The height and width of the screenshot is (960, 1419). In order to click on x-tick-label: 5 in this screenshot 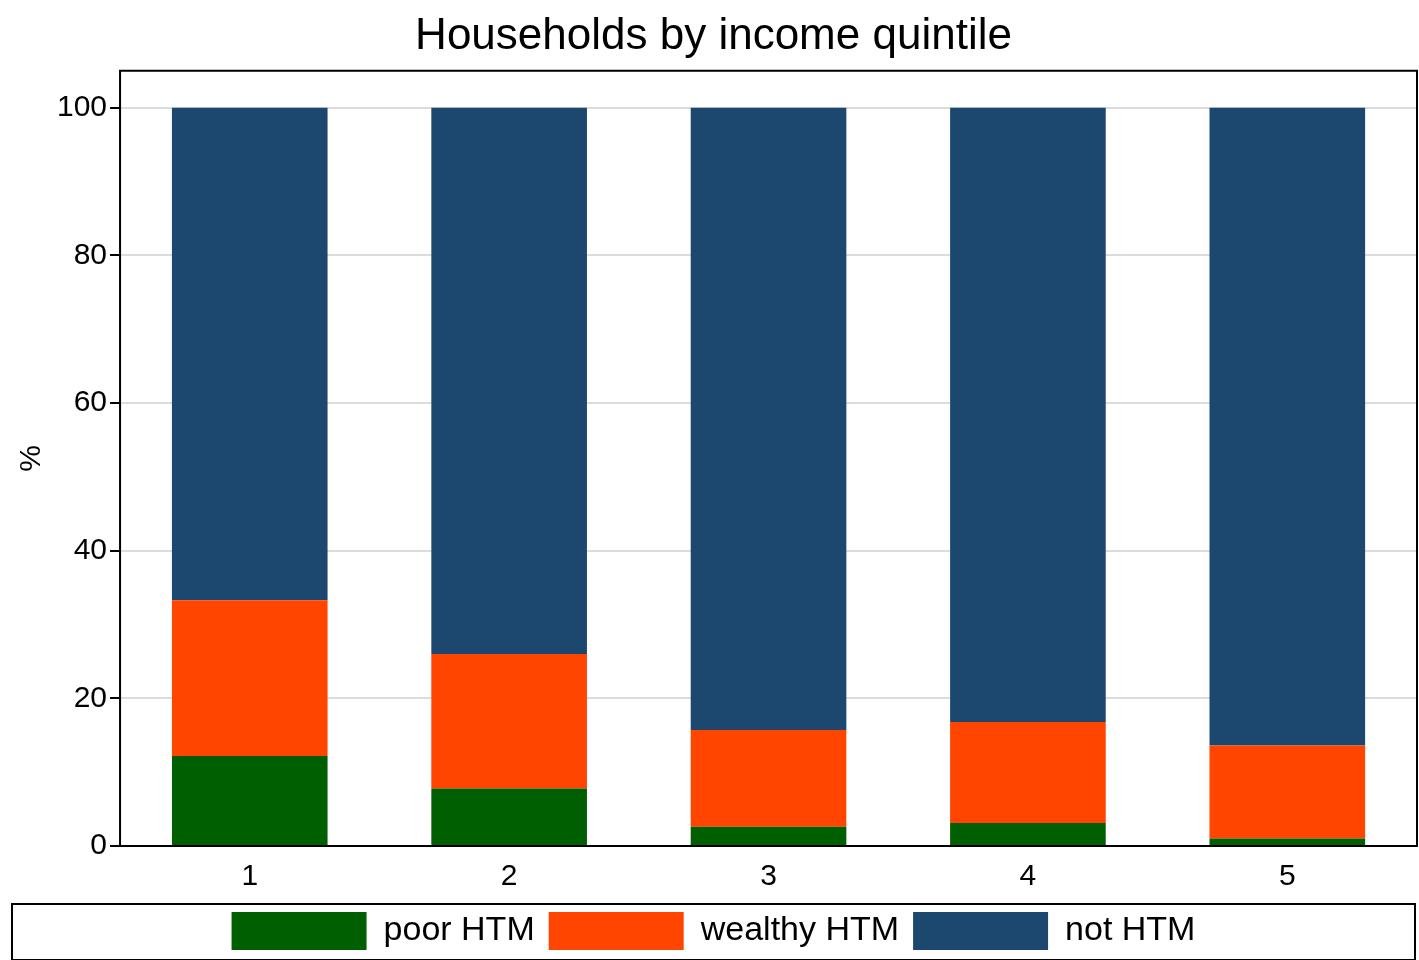, I will do `click(1287, 875)`.